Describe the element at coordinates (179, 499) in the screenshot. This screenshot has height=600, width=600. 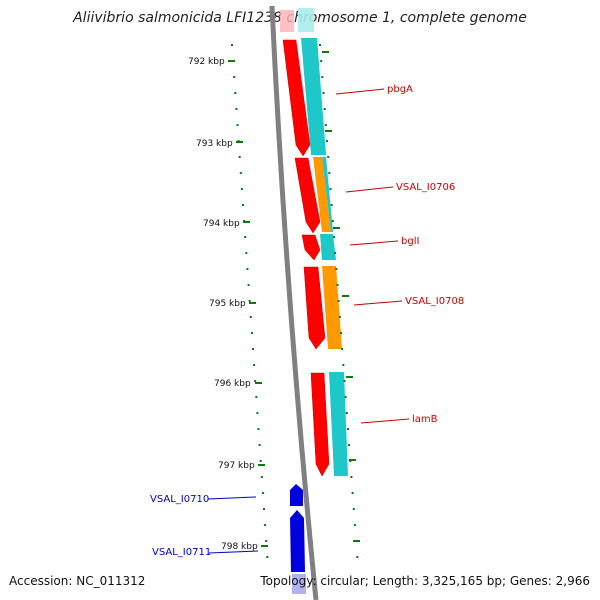
I see `gene-label-VSAL_I0710: VSAL_I0710` at that location.